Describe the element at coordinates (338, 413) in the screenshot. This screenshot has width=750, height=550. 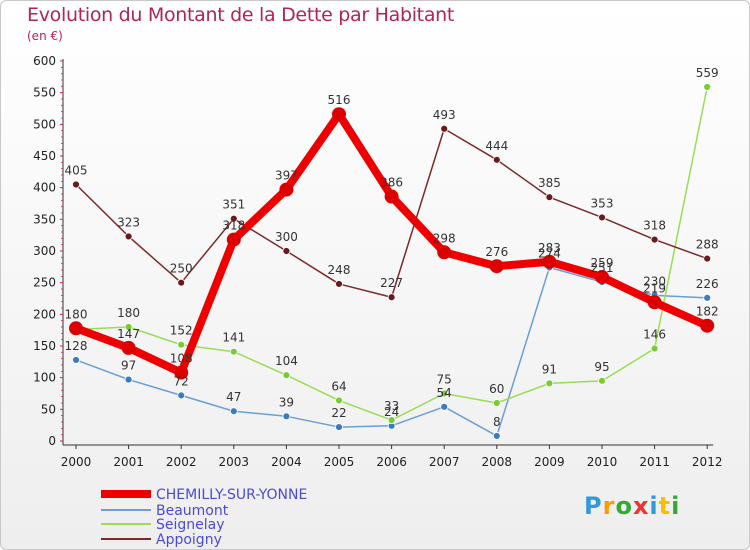
I see `data-label: 22` at that location.